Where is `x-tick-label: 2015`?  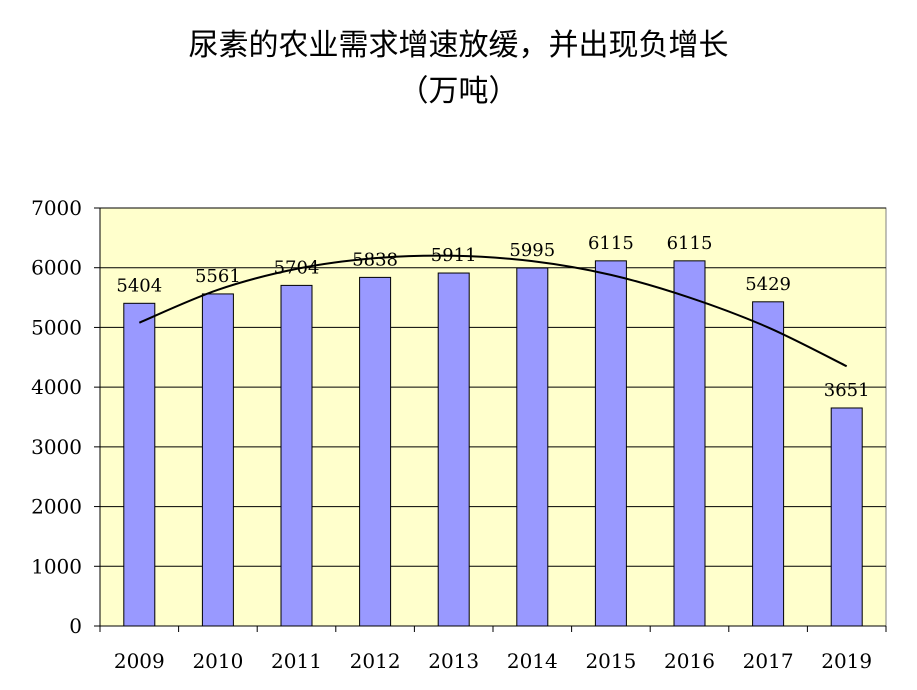 x-tick-label: 2015 is located at coordinates (610, 661).